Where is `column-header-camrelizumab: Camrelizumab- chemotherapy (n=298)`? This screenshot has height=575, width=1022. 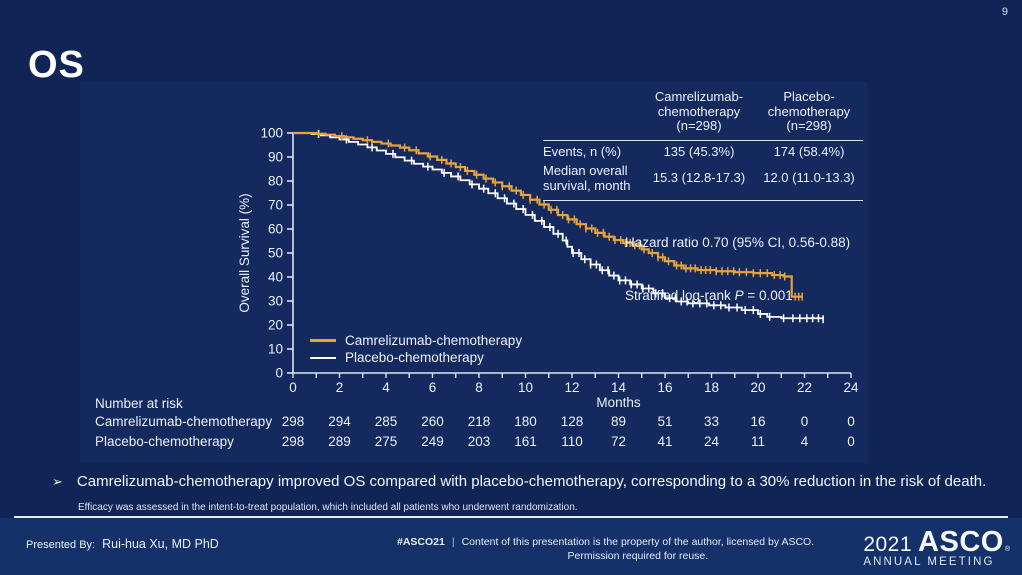 column-header-camrelizumab: Camrelizumab- chemotherapy (n=298) is located at coordinates (699, 111).